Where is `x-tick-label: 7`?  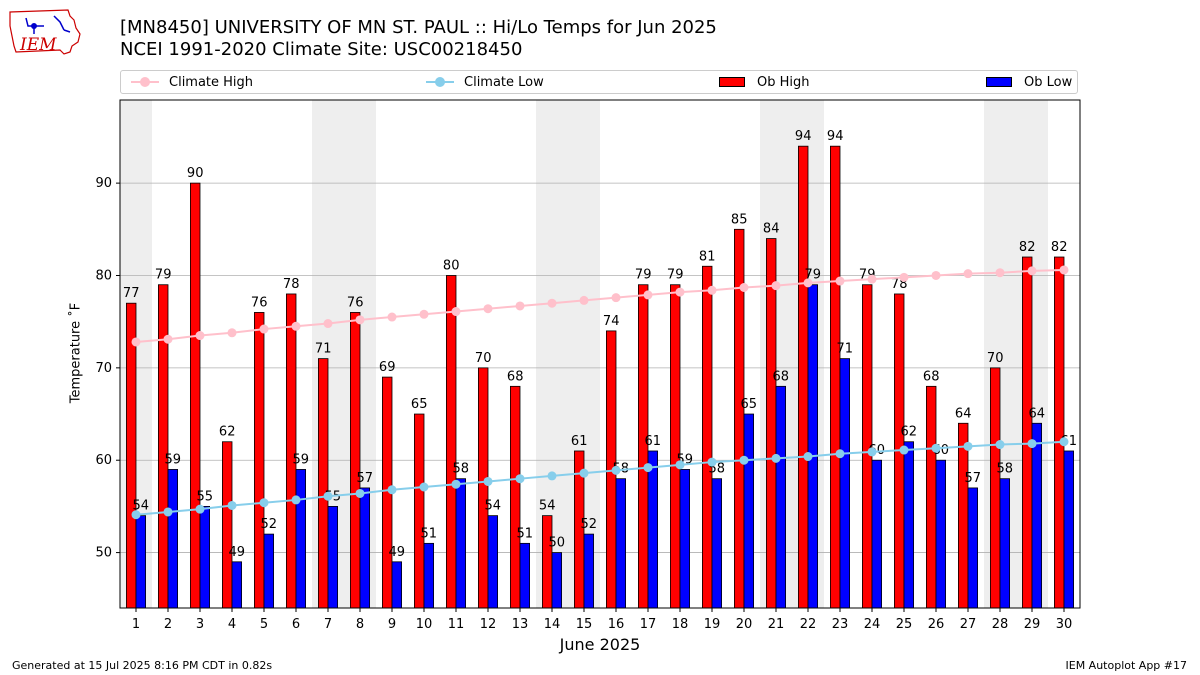 x-tick-label: 7 is located at coordinates (328, 624).